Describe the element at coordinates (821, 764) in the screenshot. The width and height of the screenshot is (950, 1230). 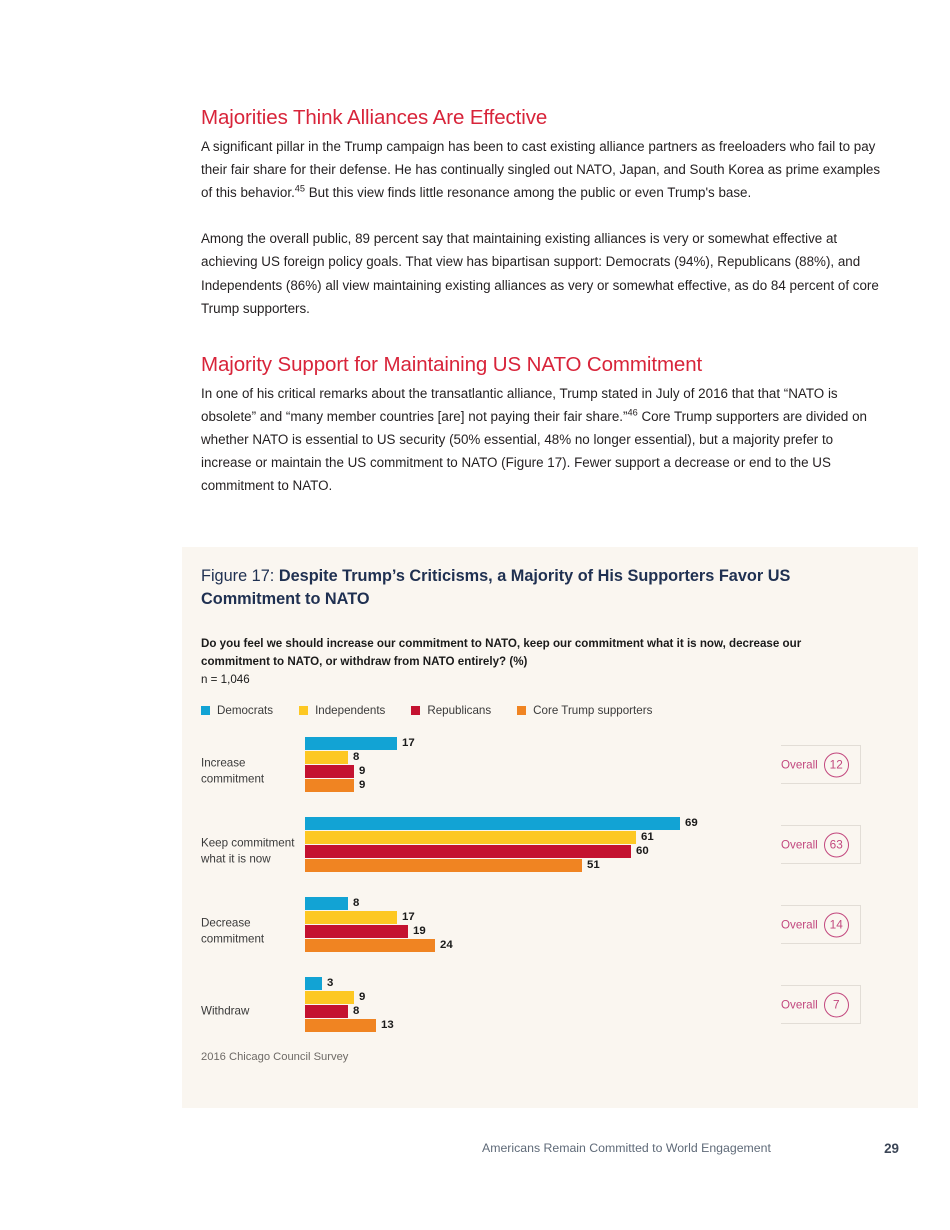
I see `overall-callout-increase: Overall 12` at that location.